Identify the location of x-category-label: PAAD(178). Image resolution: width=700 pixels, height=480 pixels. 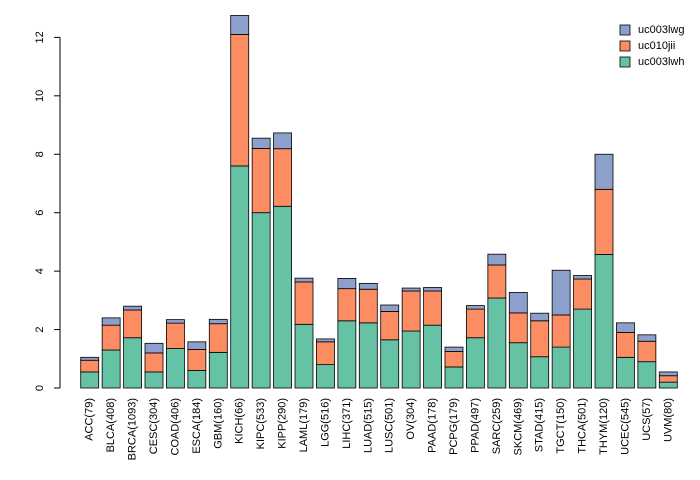
(433, 425).